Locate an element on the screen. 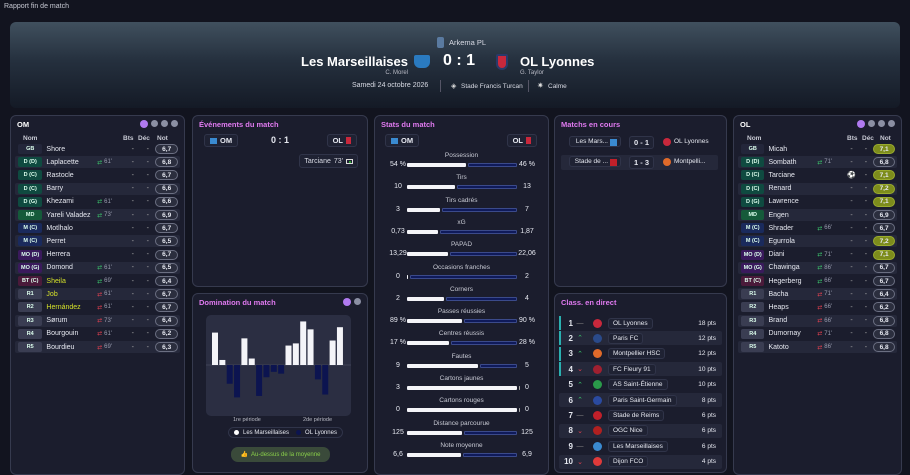 The height and width of the screenshot is (475, 910). player-name: Hegerberg is located at coordinates (785, 281).